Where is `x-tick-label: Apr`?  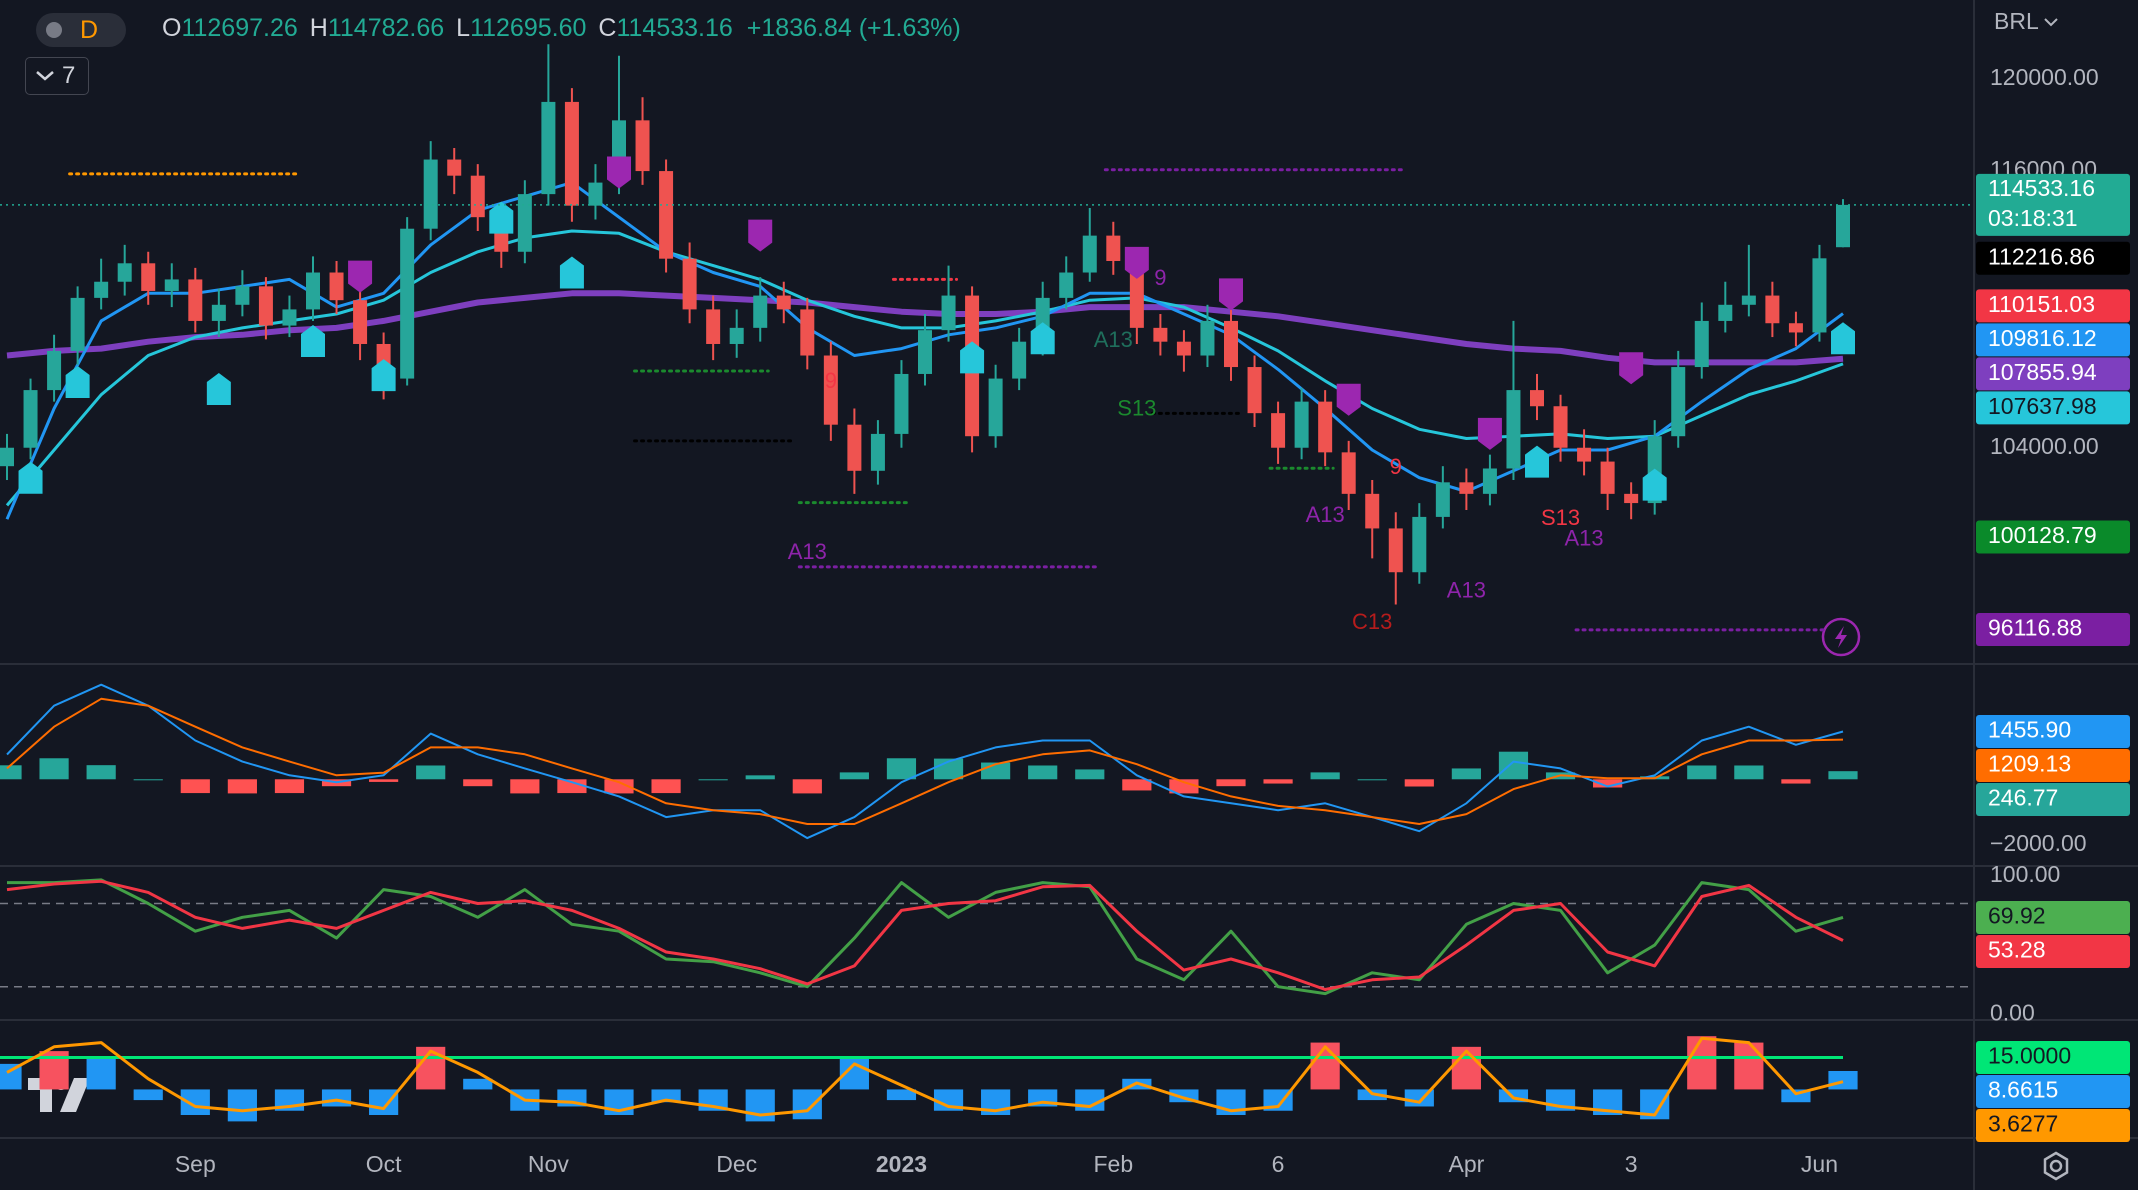
x-tick-label: Apr is located at coordinates (1466, 1164).